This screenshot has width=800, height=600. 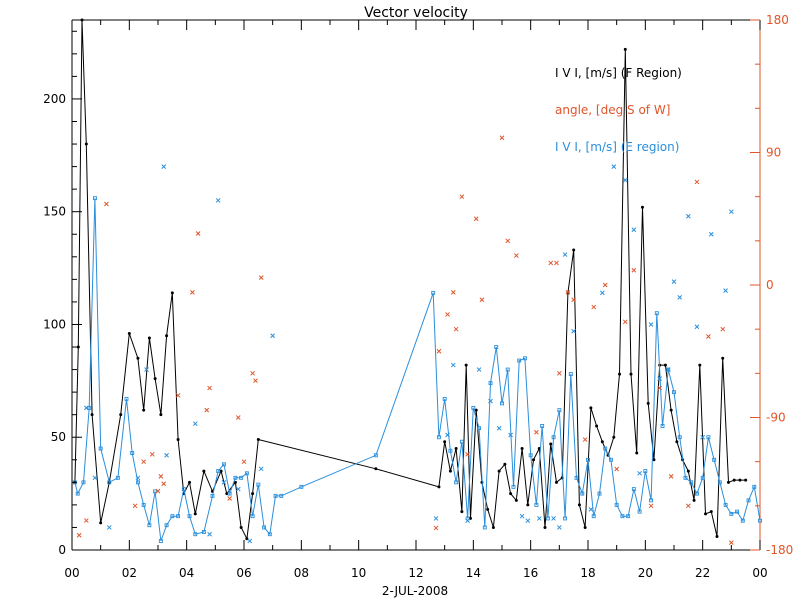 What do you see at coordinates (415, 573) in the screenshot?
I see `x-tick-label: 12` at bounding box center [415, 573].